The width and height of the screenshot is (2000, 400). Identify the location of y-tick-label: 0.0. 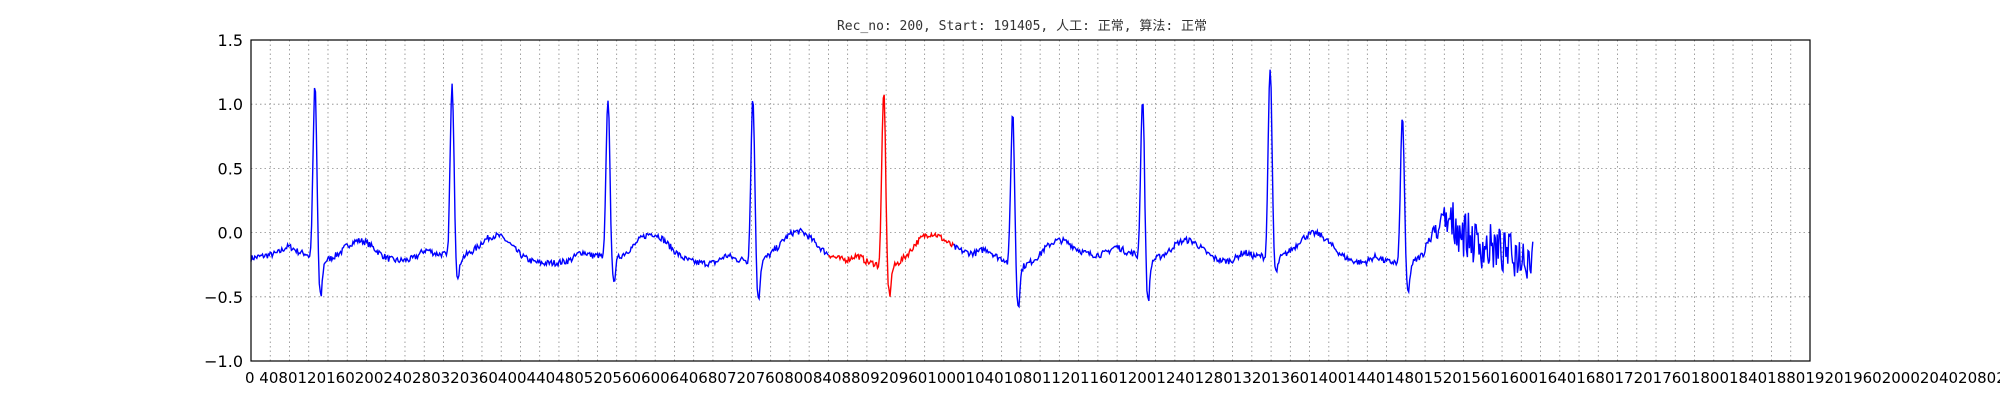
(230, 233).